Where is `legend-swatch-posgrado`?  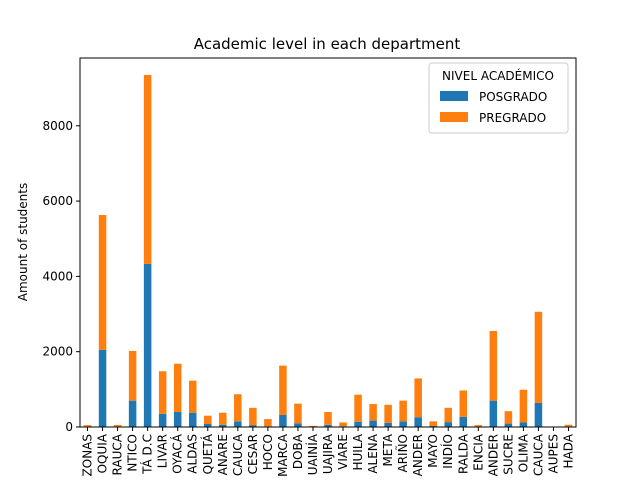 legend-swatch-posgrado is located at coordinates (454, 96).